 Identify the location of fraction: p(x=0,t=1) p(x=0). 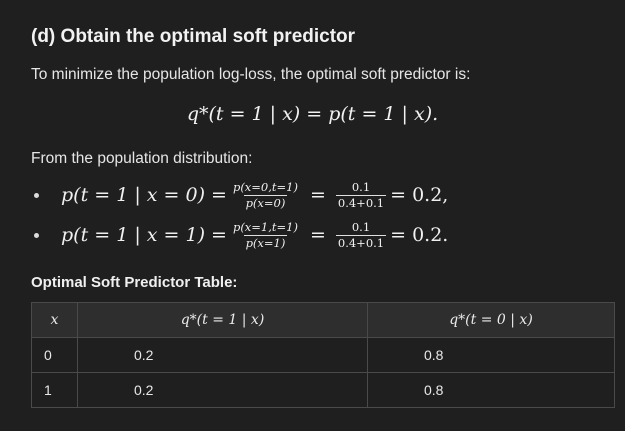
(265, 194).